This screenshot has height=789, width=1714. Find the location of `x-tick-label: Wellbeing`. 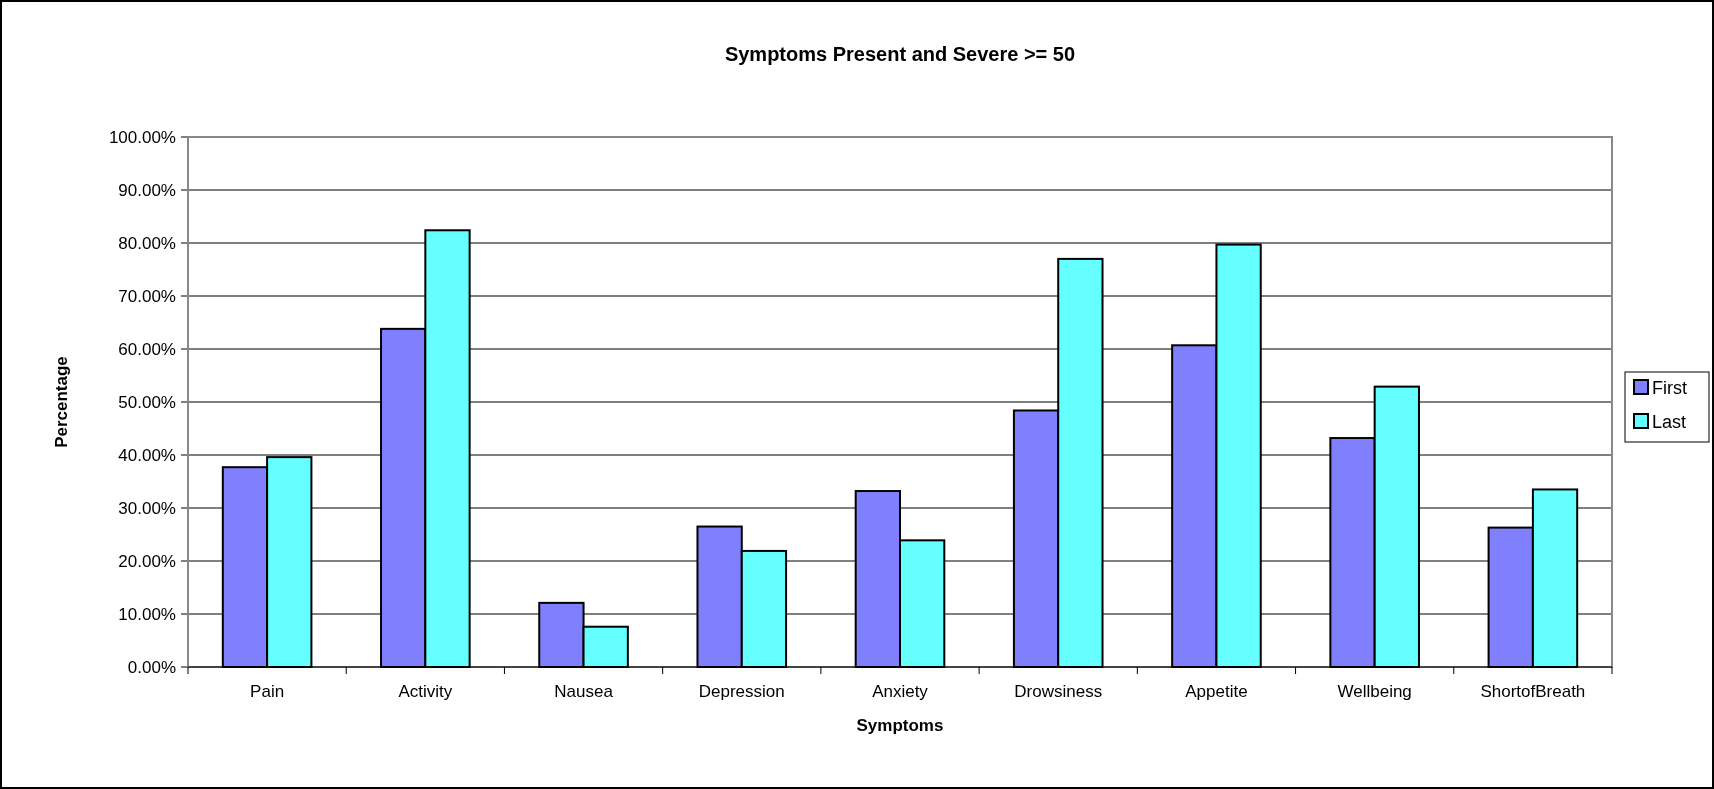

x-tick-label: Wellbeing is located at coordinates (1374, 691).